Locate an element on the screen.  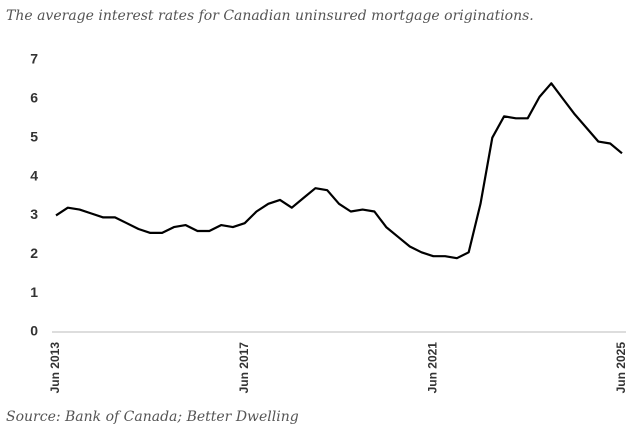
y-tick-label: 1 is located at coordinates (34, 292).